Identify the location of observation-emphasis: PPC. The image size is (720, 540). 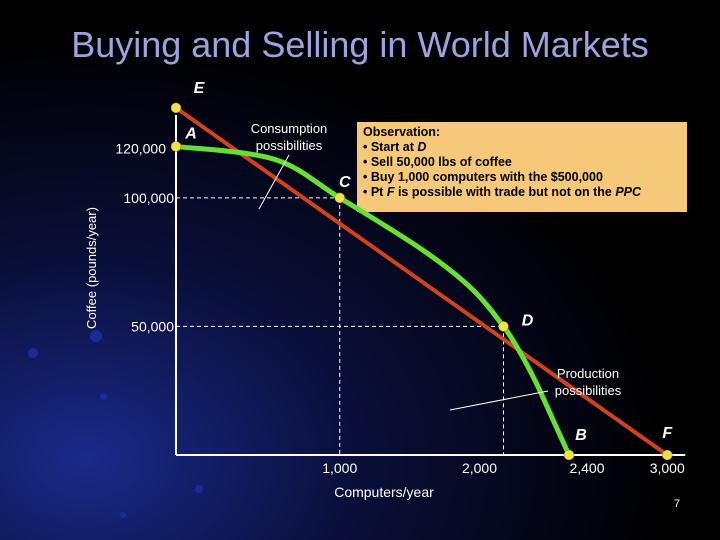
(628, 192).